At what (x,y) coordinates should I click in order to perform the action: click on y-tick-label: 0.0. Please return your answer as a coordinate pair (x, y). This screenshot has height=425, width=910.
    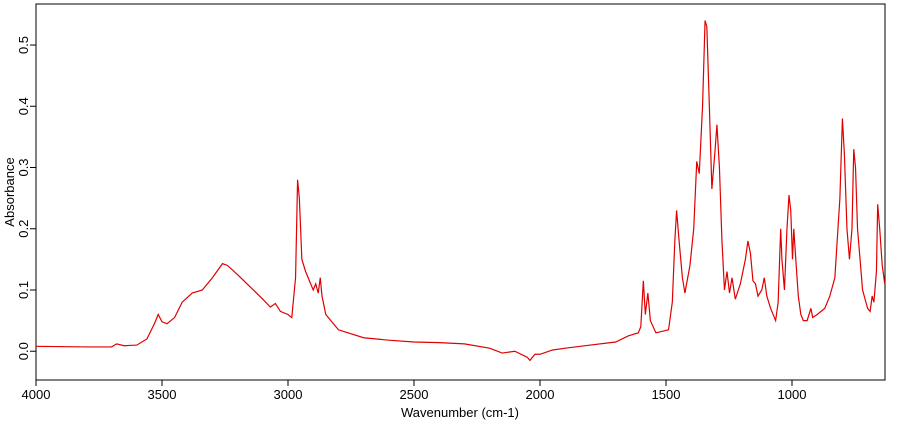
    Looking at the image, I should click on (23, 351).